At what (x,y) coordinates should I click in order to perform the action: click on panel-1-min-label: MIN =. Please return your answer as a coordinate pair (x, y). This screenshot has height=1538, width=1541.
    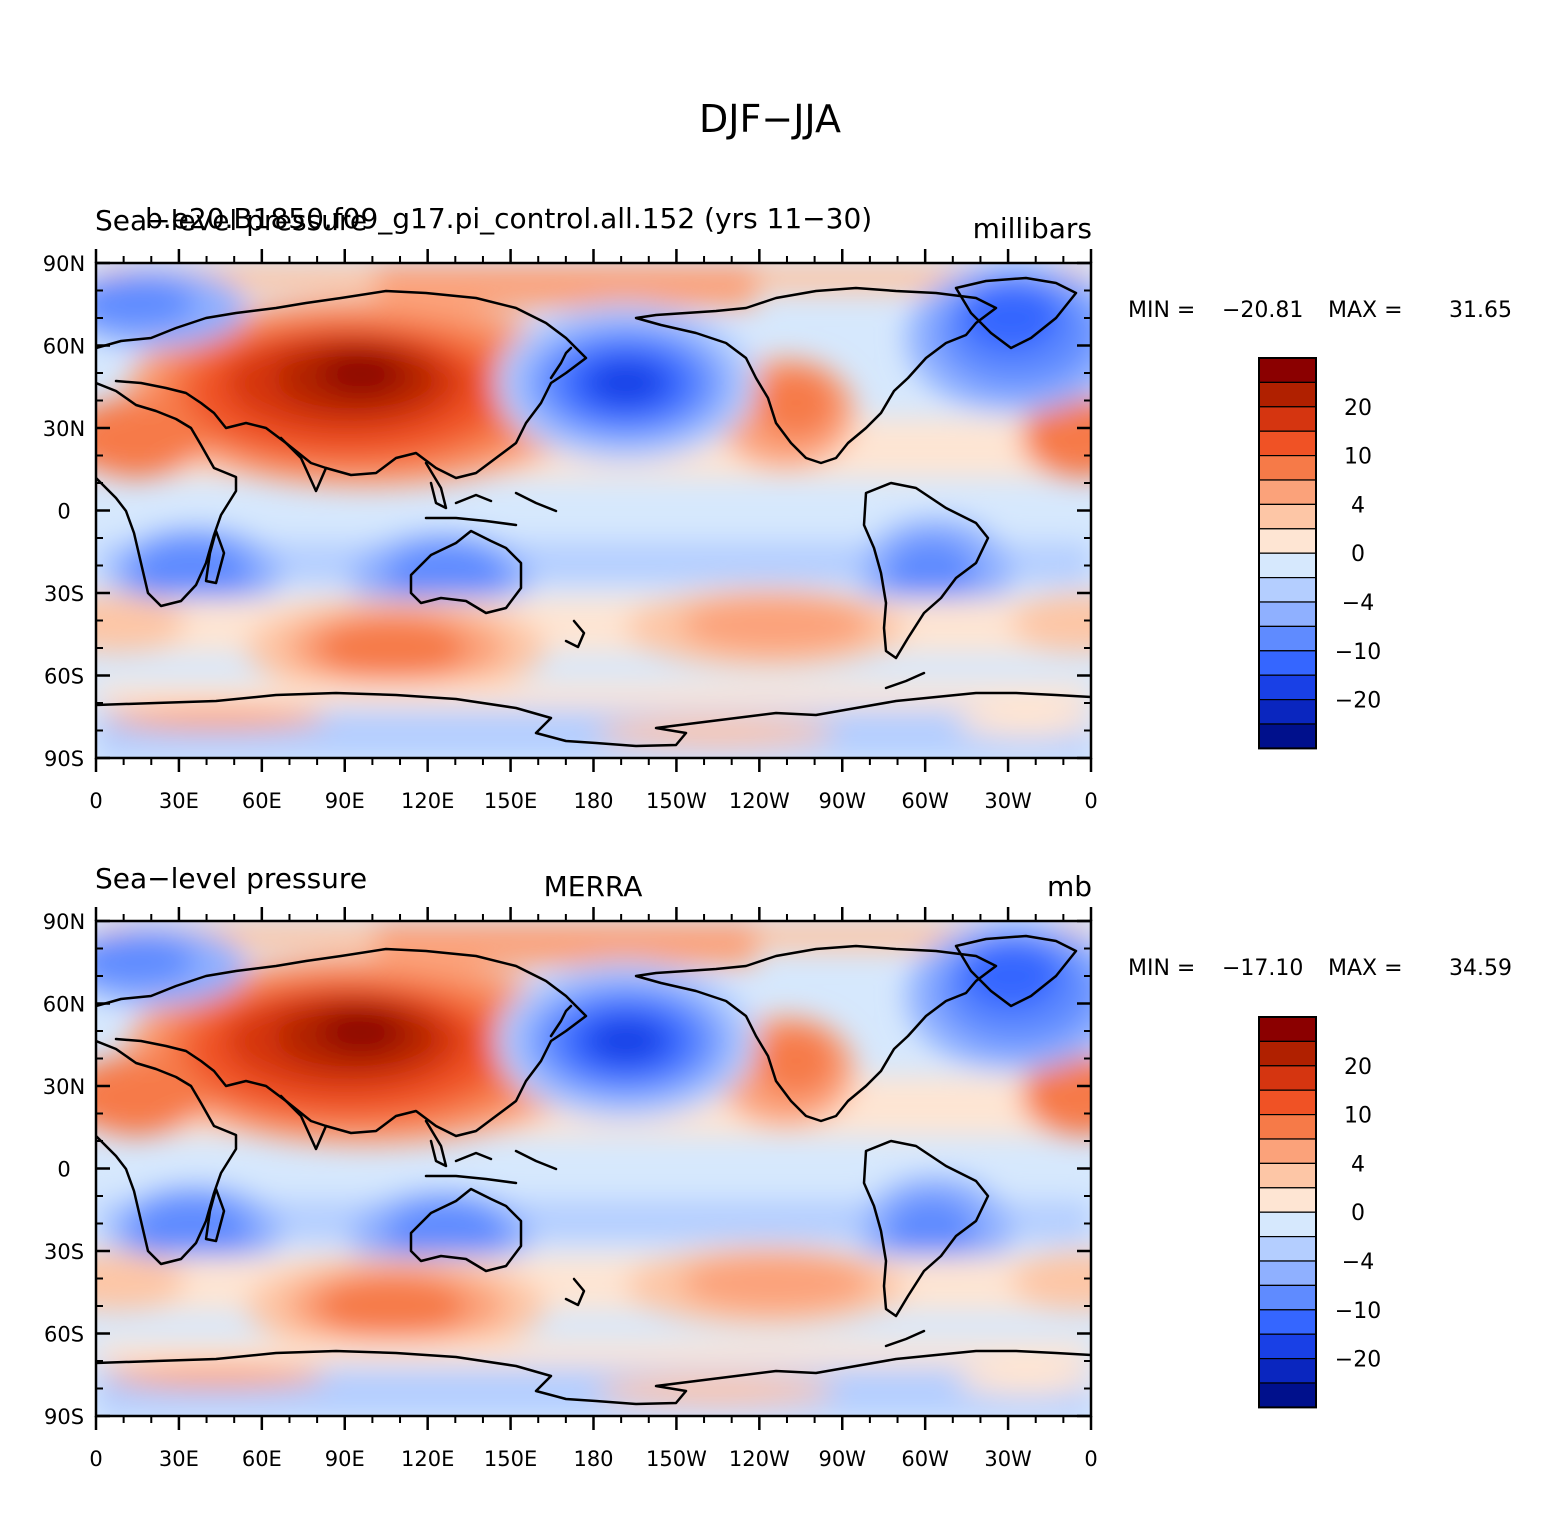
    Looking at the image, I should click on (1161, 310).